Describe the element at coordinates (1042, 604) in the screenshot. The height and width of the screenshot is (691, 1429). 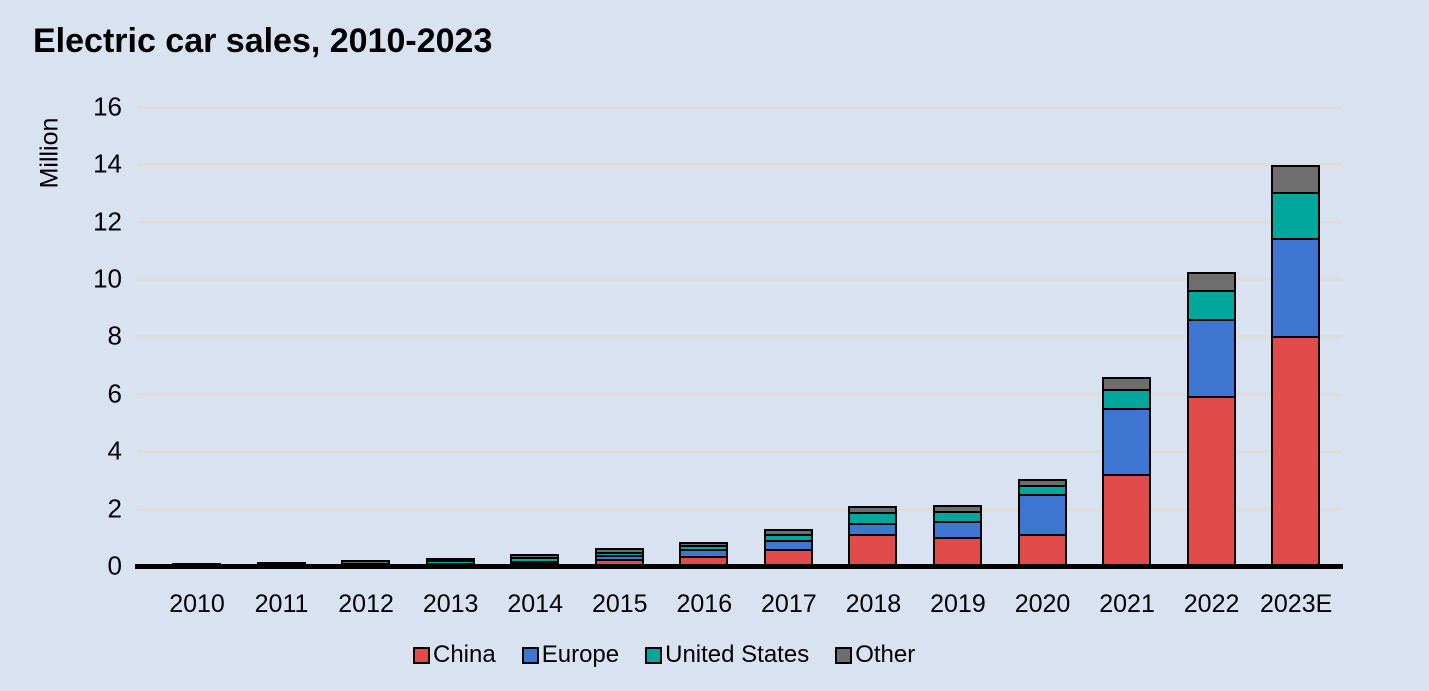
I see `x-axis-label: 2020` at that location.